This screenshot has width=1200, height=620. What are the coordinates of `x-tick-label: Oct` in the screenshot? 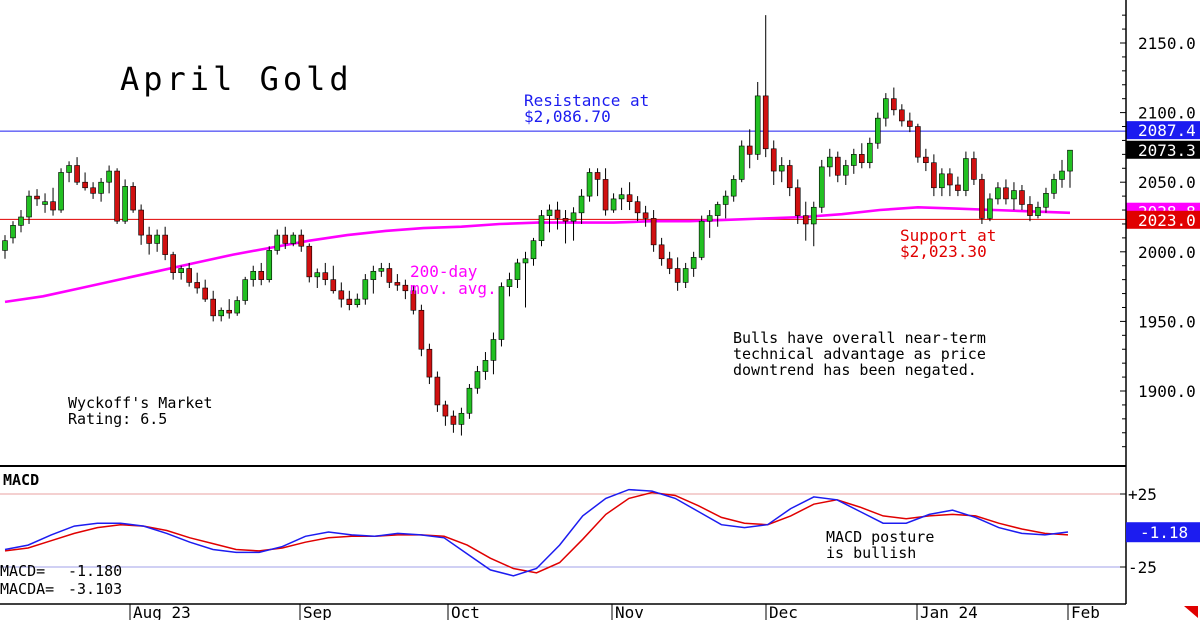 It's located at (465, 611).